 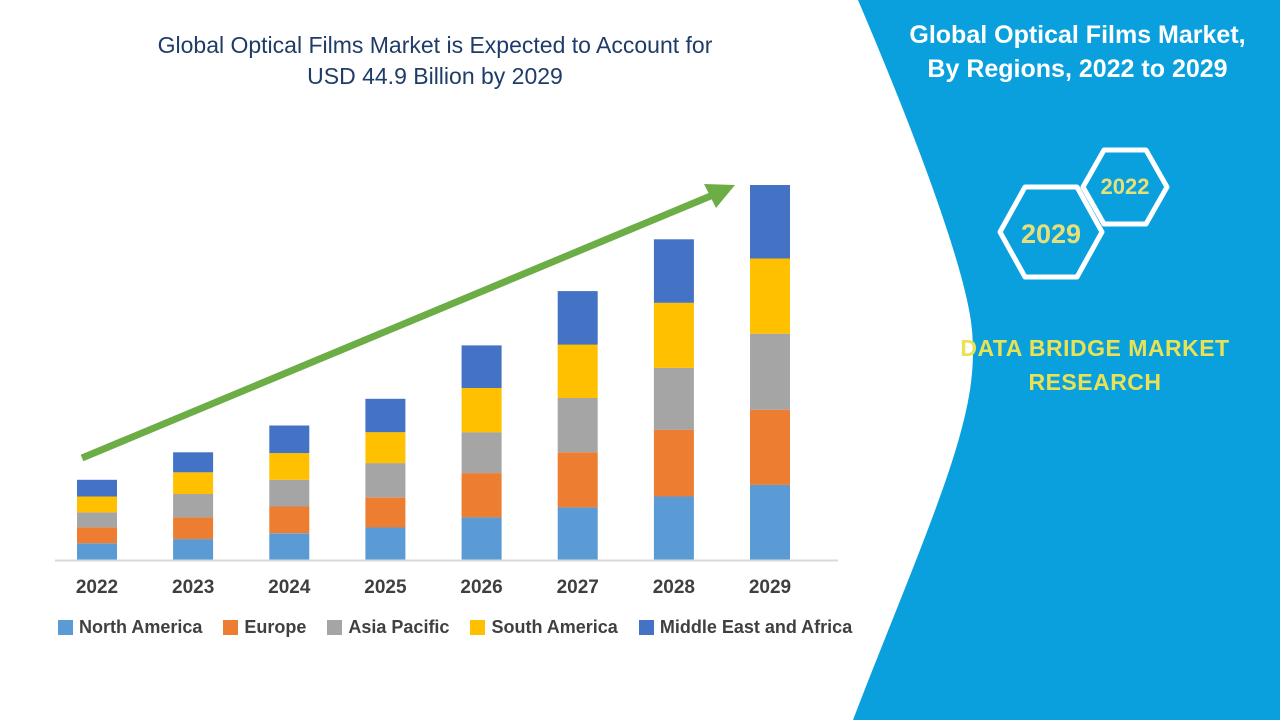 What do you see at coordinates (97, 551) in the screenshot?
I see `bar-segment-2022-north-america` at bounding box center [97, 551].